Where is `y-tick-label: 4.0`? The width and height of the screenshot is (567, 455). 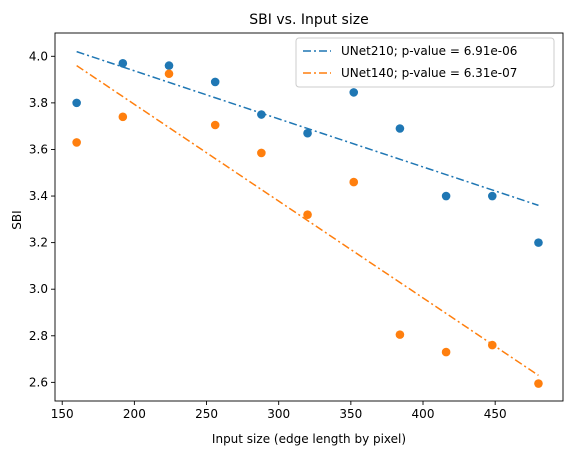 y-tick-label: 4.0 is located at coordinates (38, 56).